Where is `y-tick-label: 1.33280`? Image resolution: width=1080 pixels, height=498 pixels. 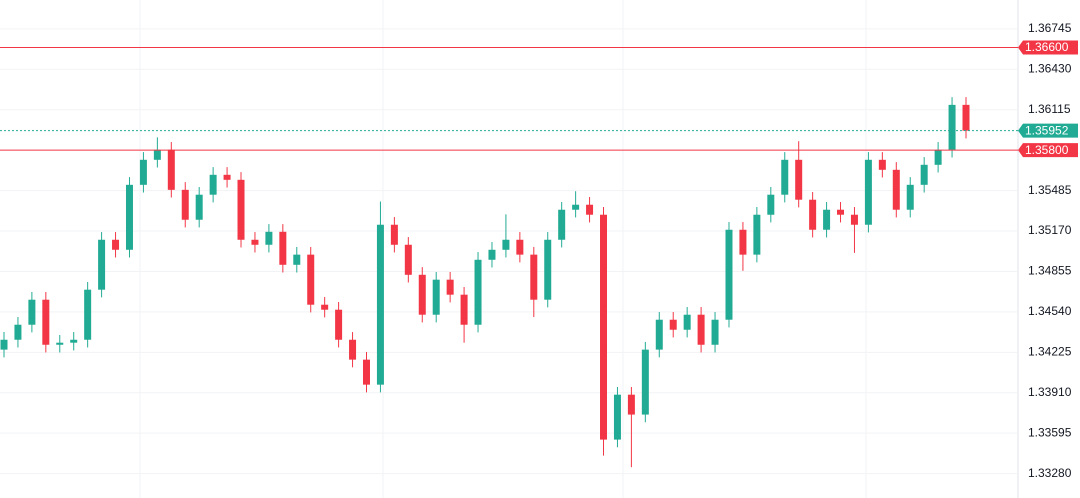
y-tick-label: 1.33280 is located at coordinates (1050, 473).